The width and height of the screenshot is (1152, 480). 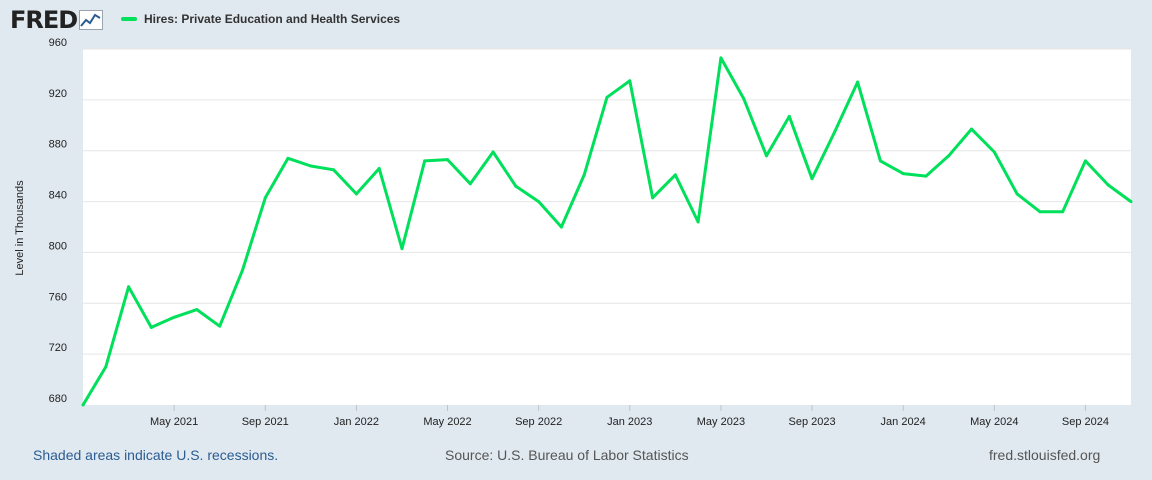 I want to click on y-tick-label: 720, so click(x=58, y=348).